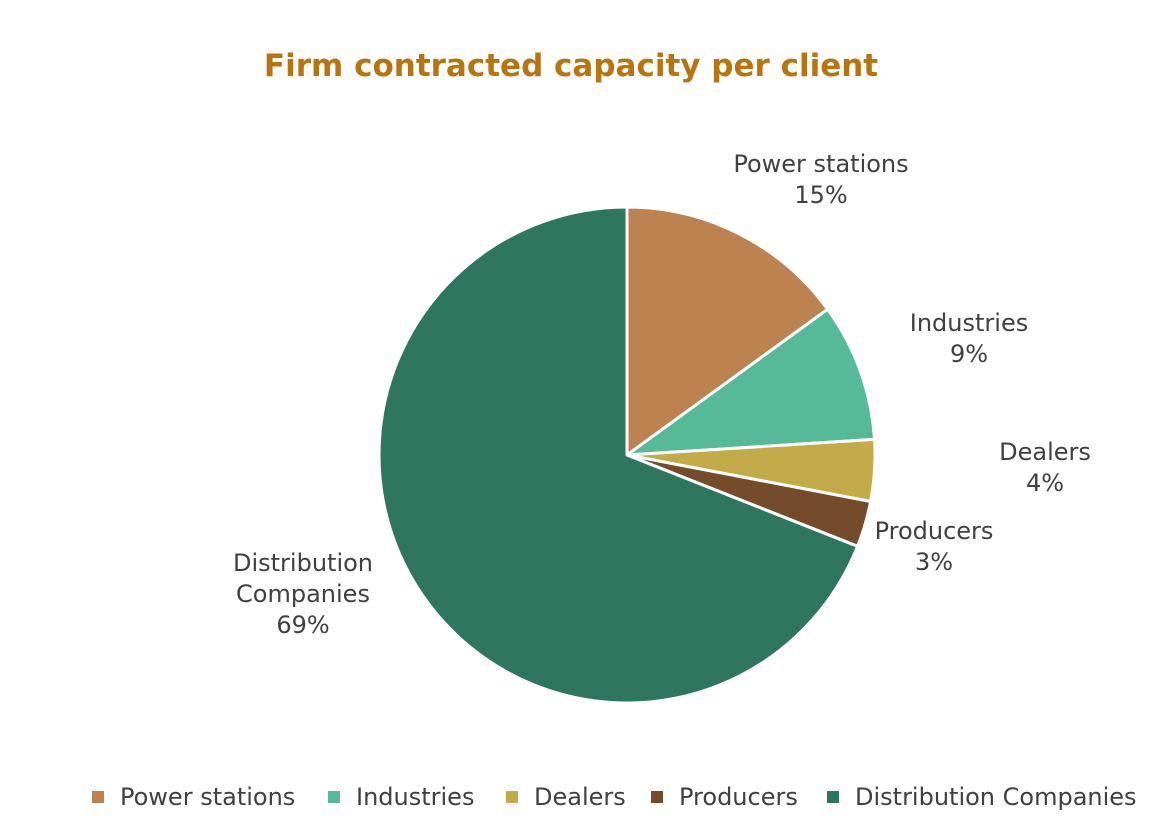 The width and height of the screenshot is (1172, 823). Describe the element at coordinates (334, 797) in the screenshot. I see `legend-swatch-industries` at that location.